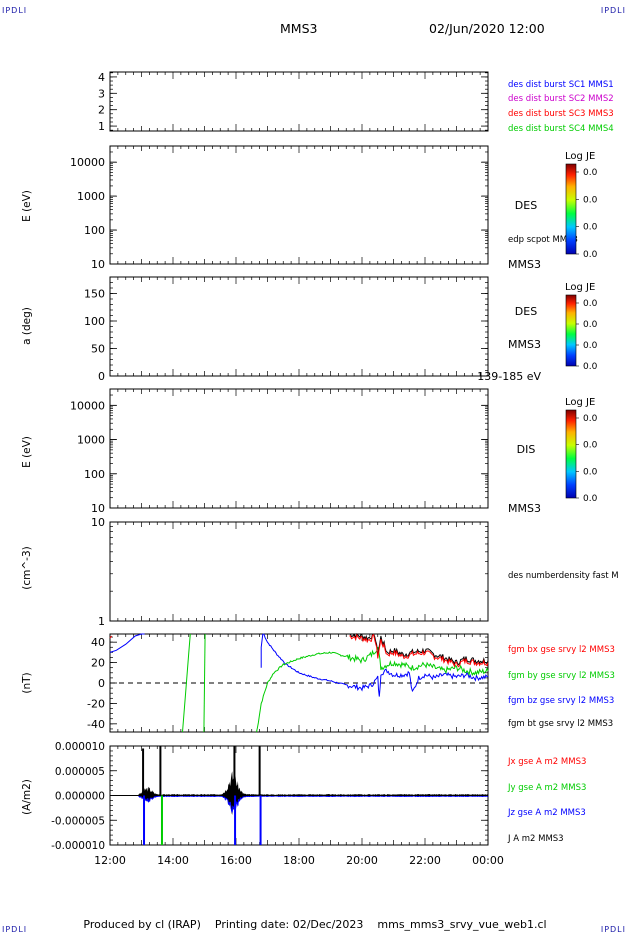 The height and width of the screenshot is (934, 630). What do you see at coordinates (101, 93) in the screenshot?
I see `burst-y-tick-label: 3` at bounding box center [101, 93].